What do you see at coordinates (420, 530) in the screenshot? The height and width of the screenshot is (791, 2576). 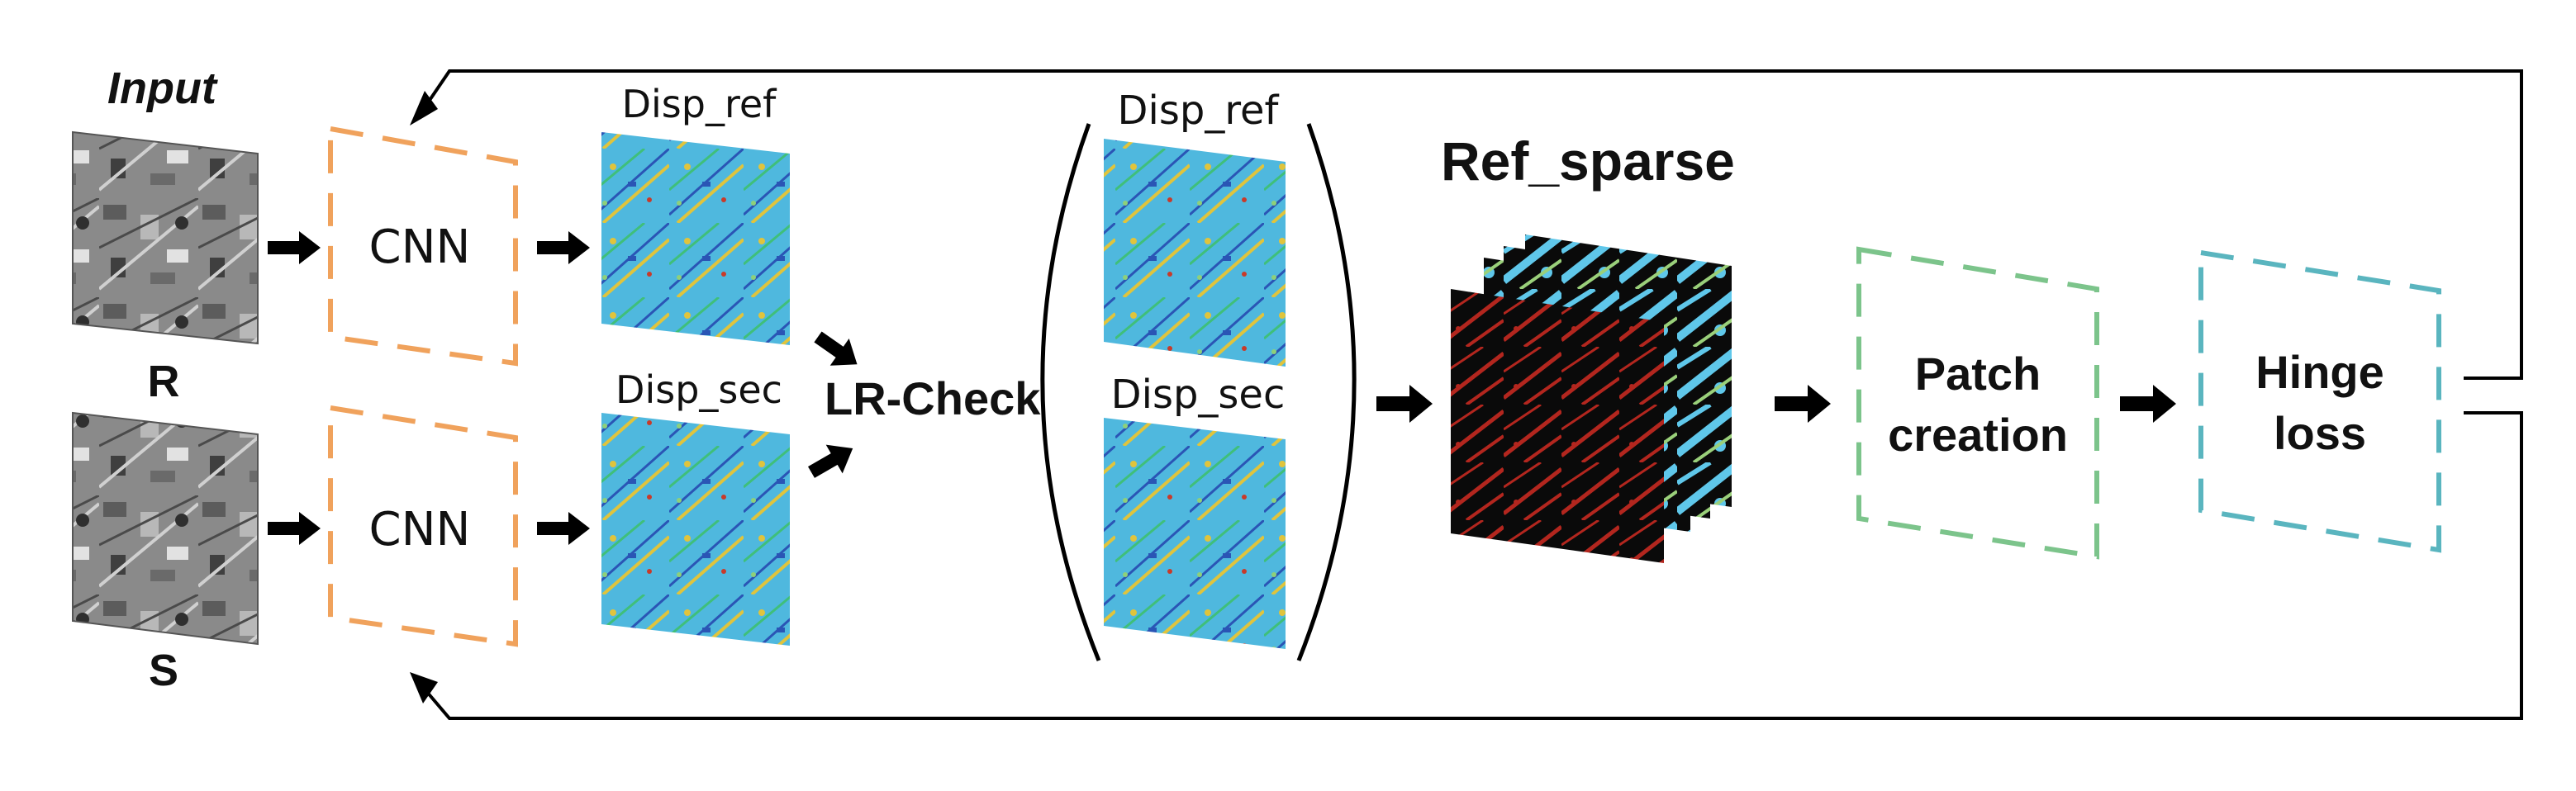 I see `cnn-bottom-label: CNN` at bounding box center [420, 530].